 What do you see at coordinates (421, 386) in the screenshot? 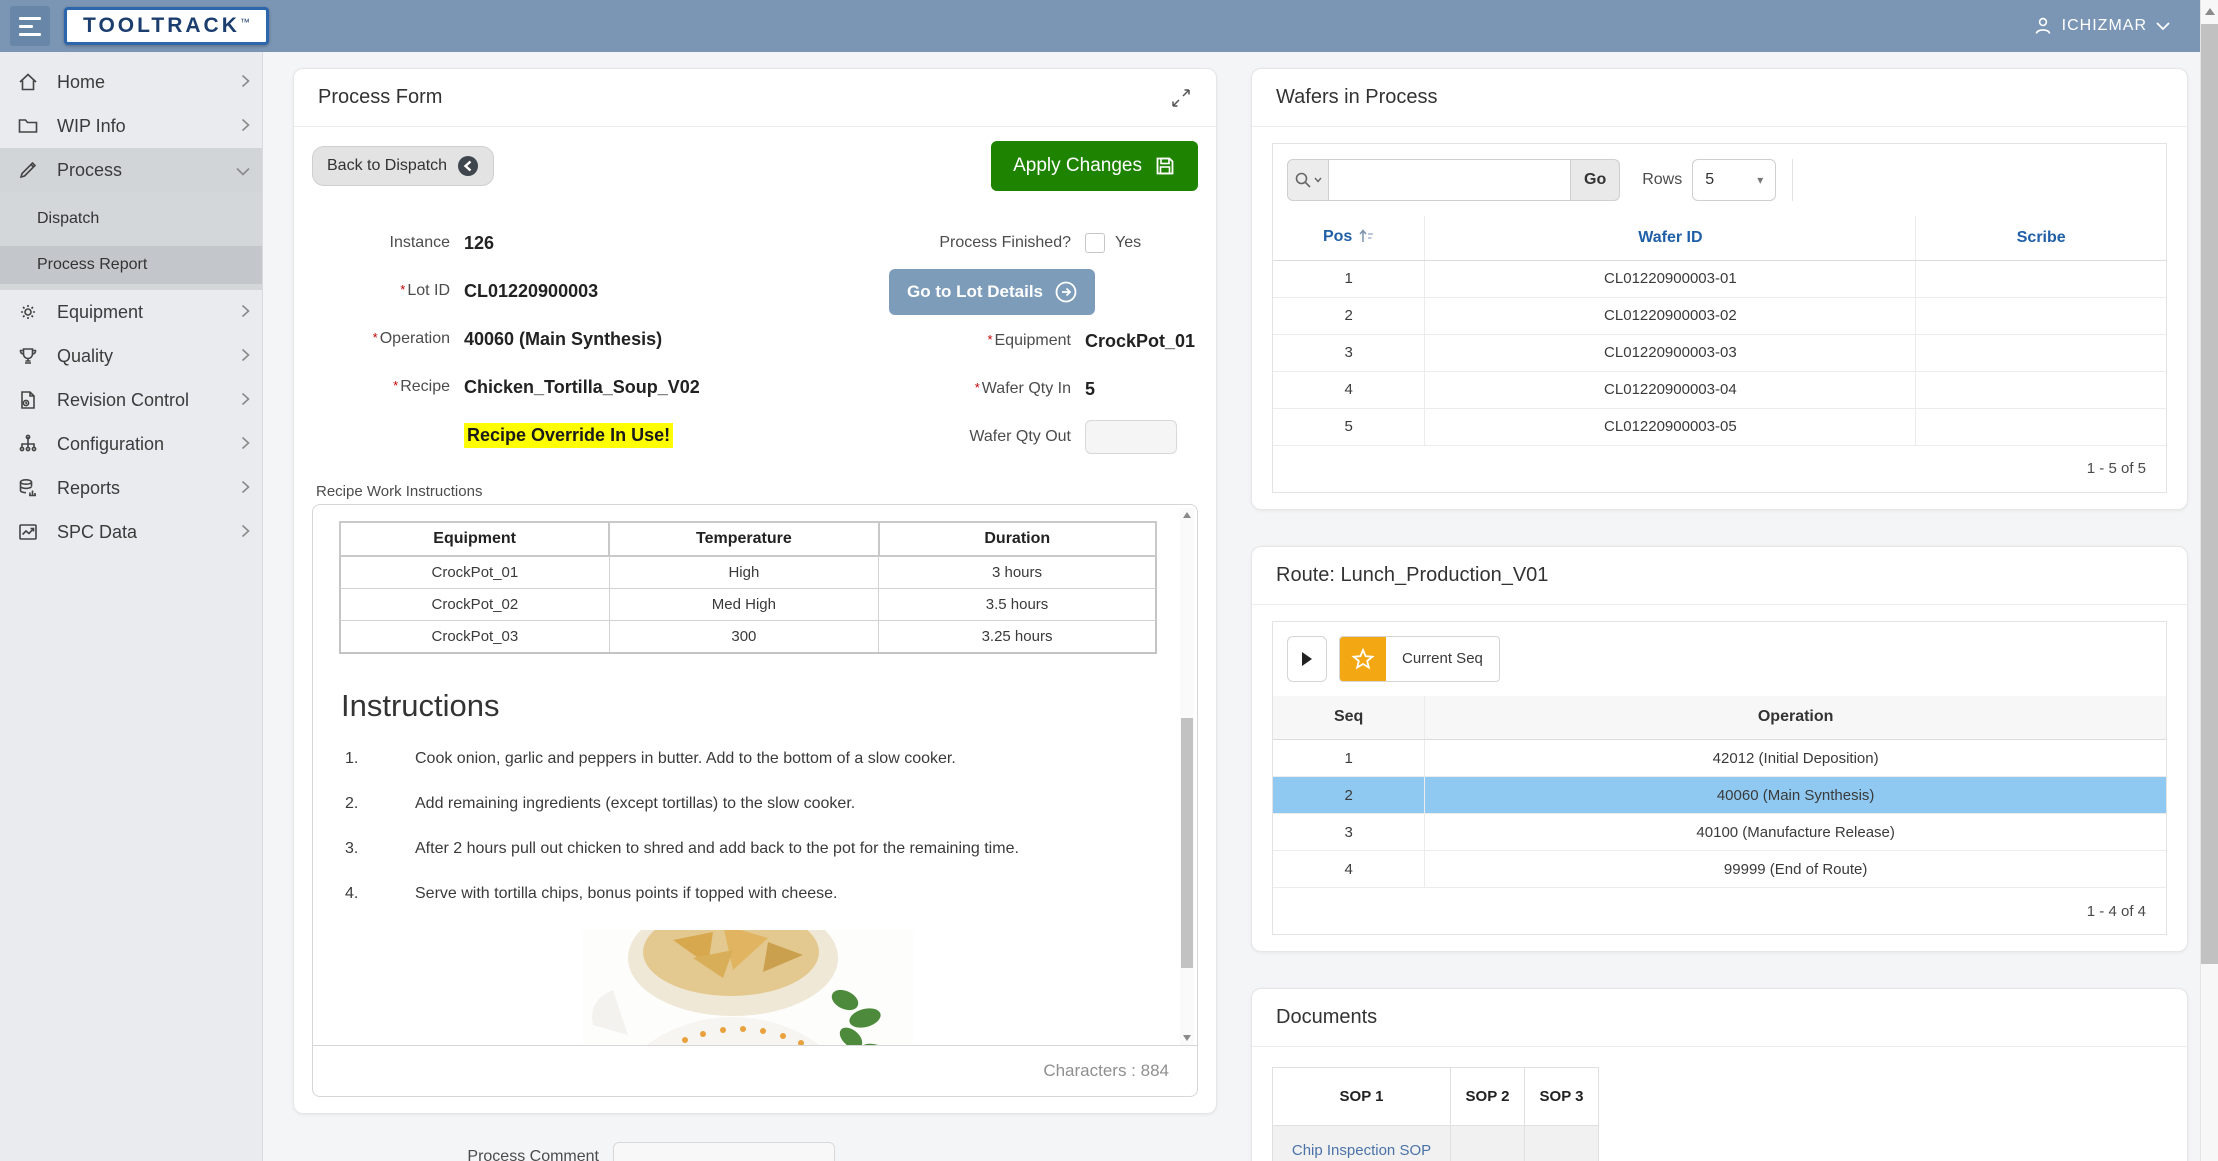
I see `recipe-label: * Recipe` at bounding box center [421, 386].